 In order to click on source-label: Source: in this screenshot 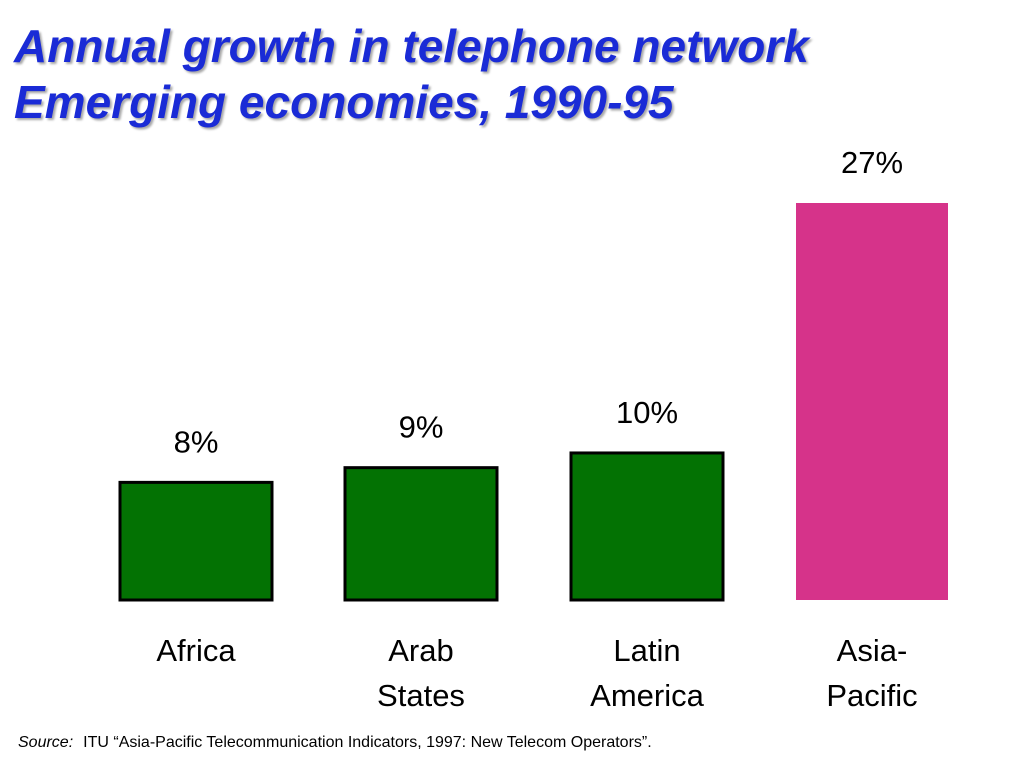, I will do `click(46, 742)`.